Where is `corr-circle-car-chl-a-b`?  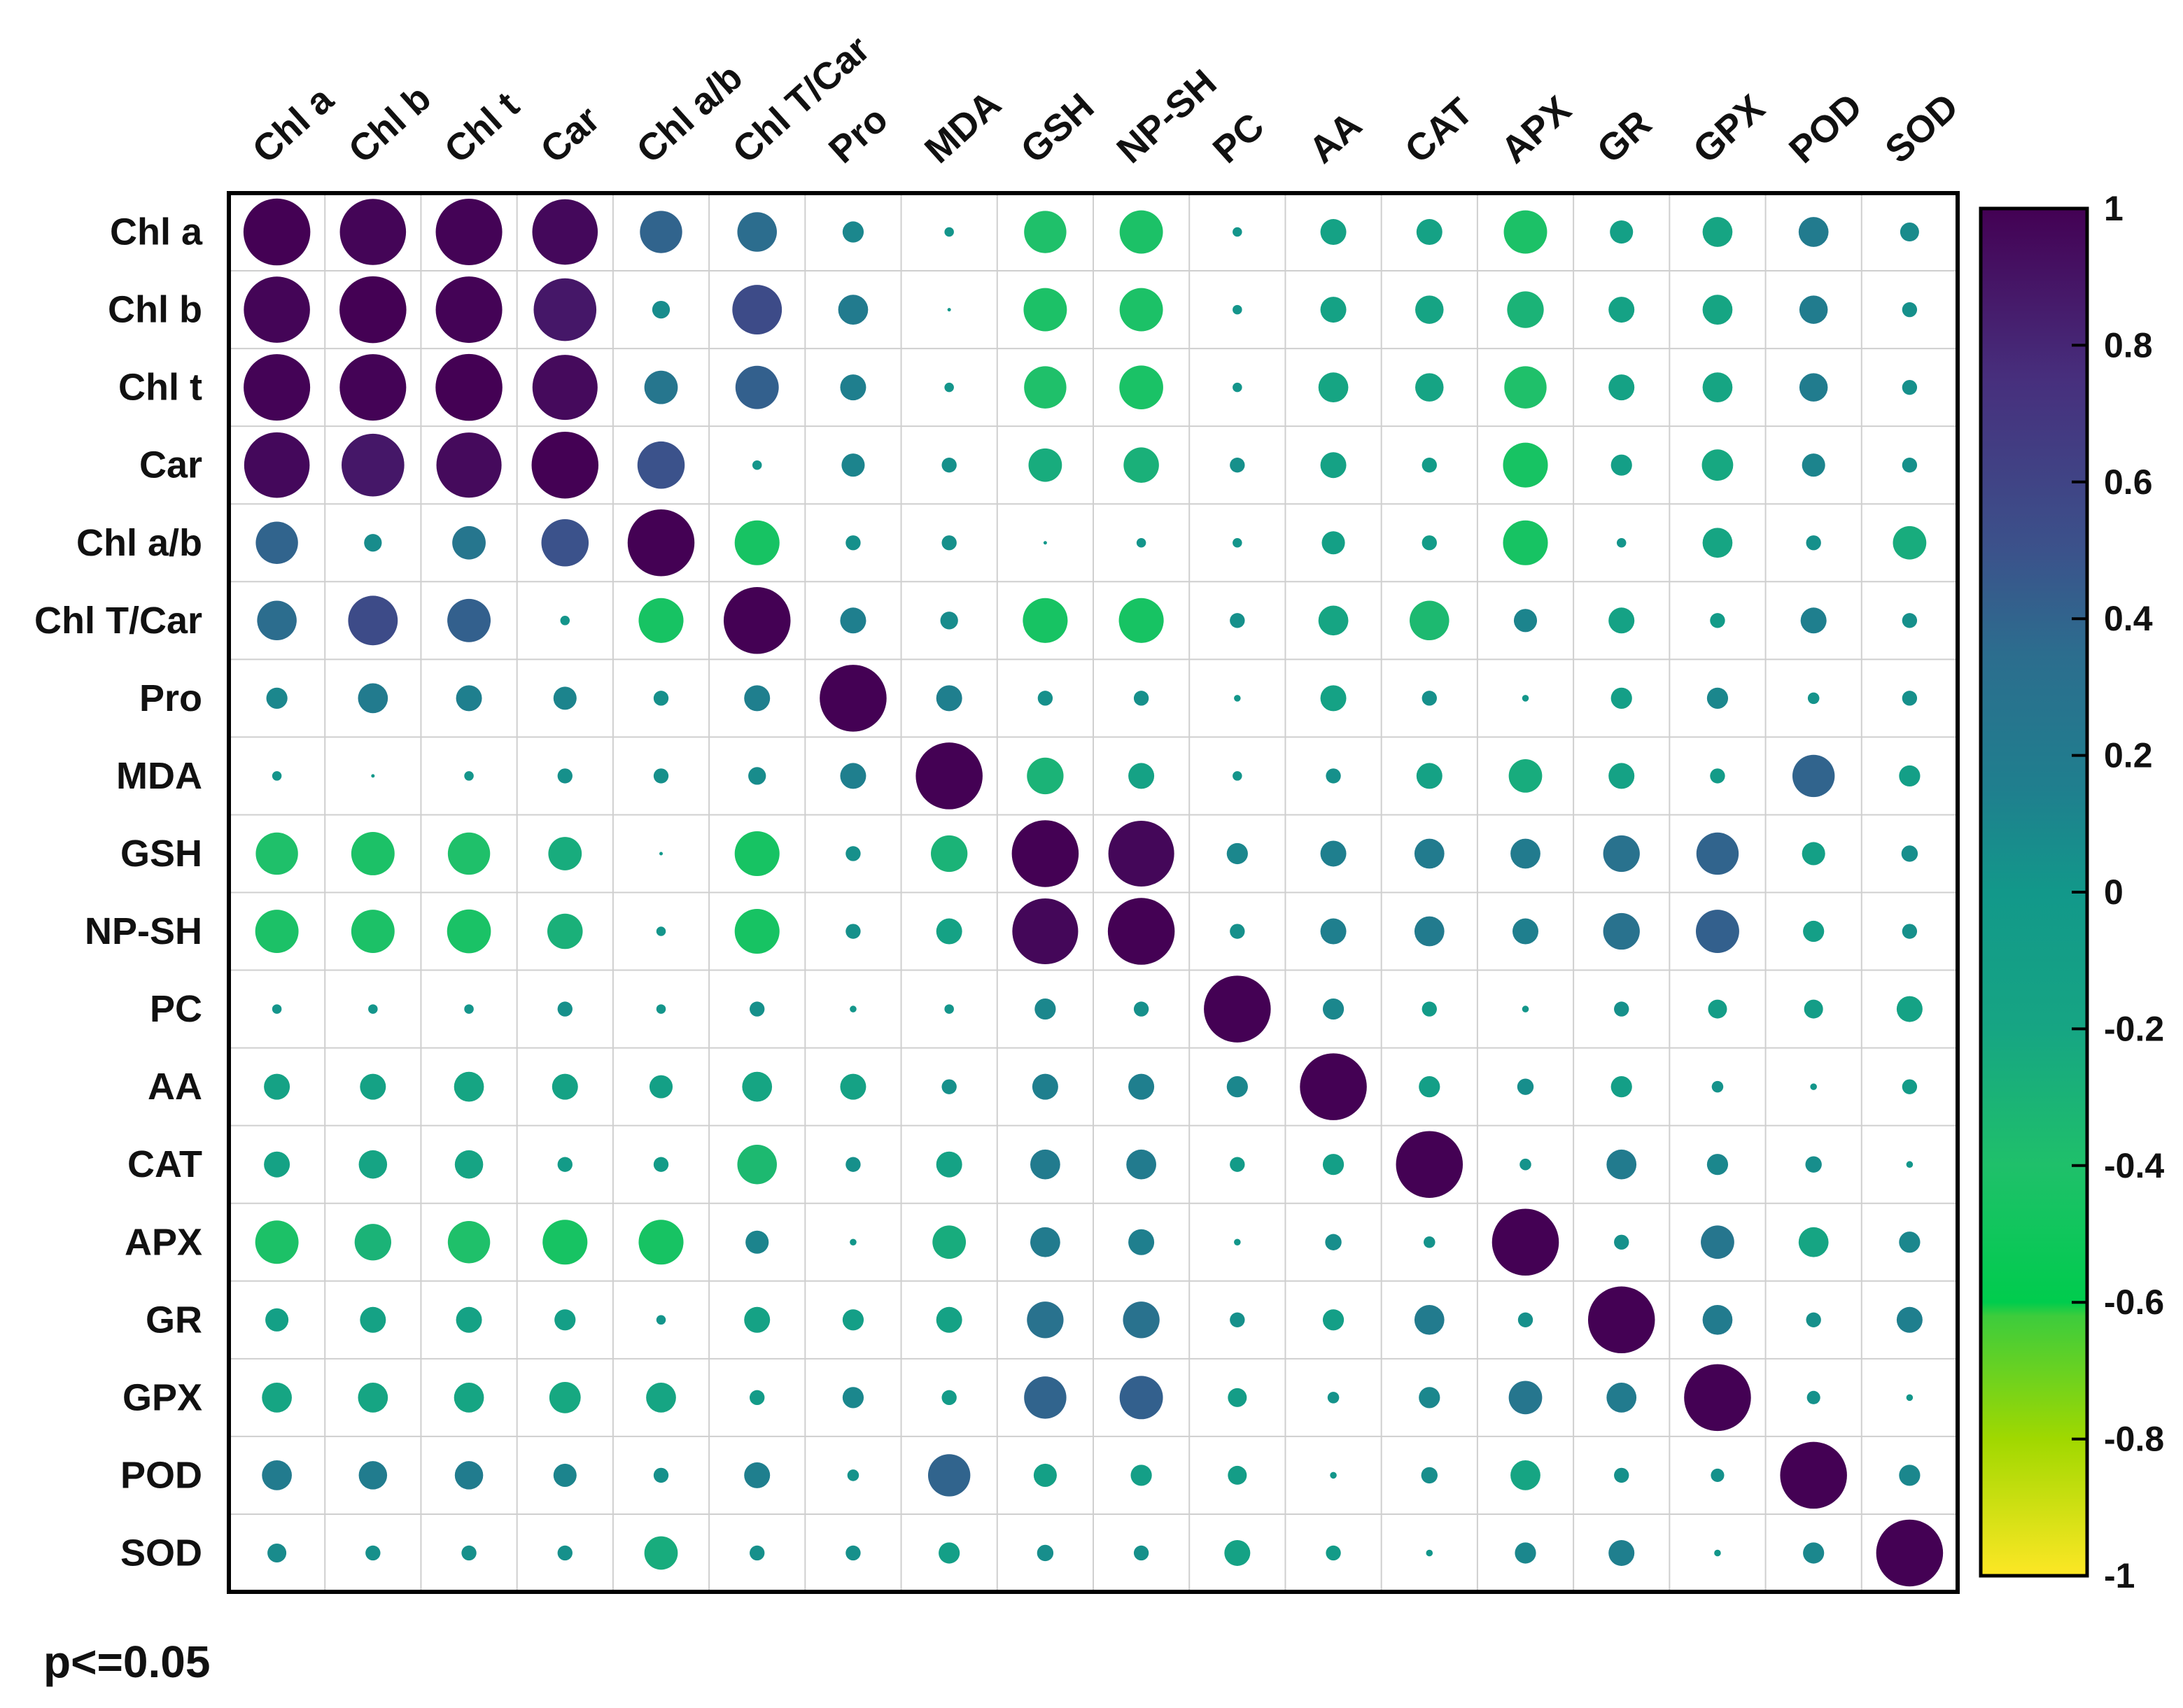
corr-circle-car-chl-a-b is located at coordinates (661, 465).